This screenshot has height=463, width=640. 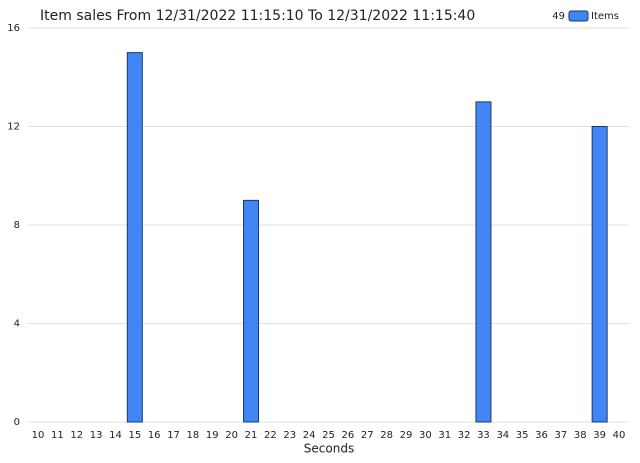 What do you see at coordinates (96, 435) in the screenshot?
I see `x-tick-label: 13` at bounding box center [96, 435].